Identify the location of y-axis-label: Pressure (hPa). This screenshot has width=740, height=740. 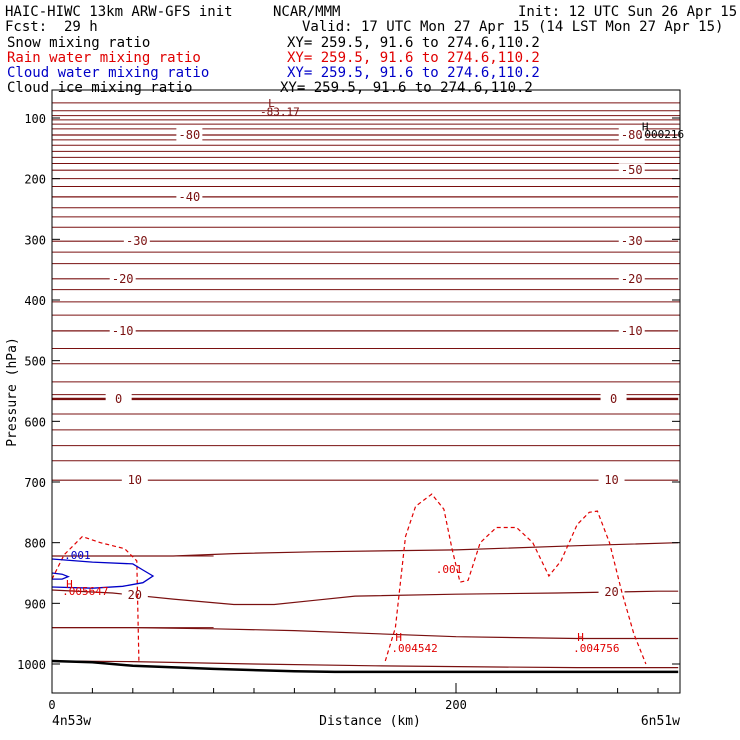
(12, 392).